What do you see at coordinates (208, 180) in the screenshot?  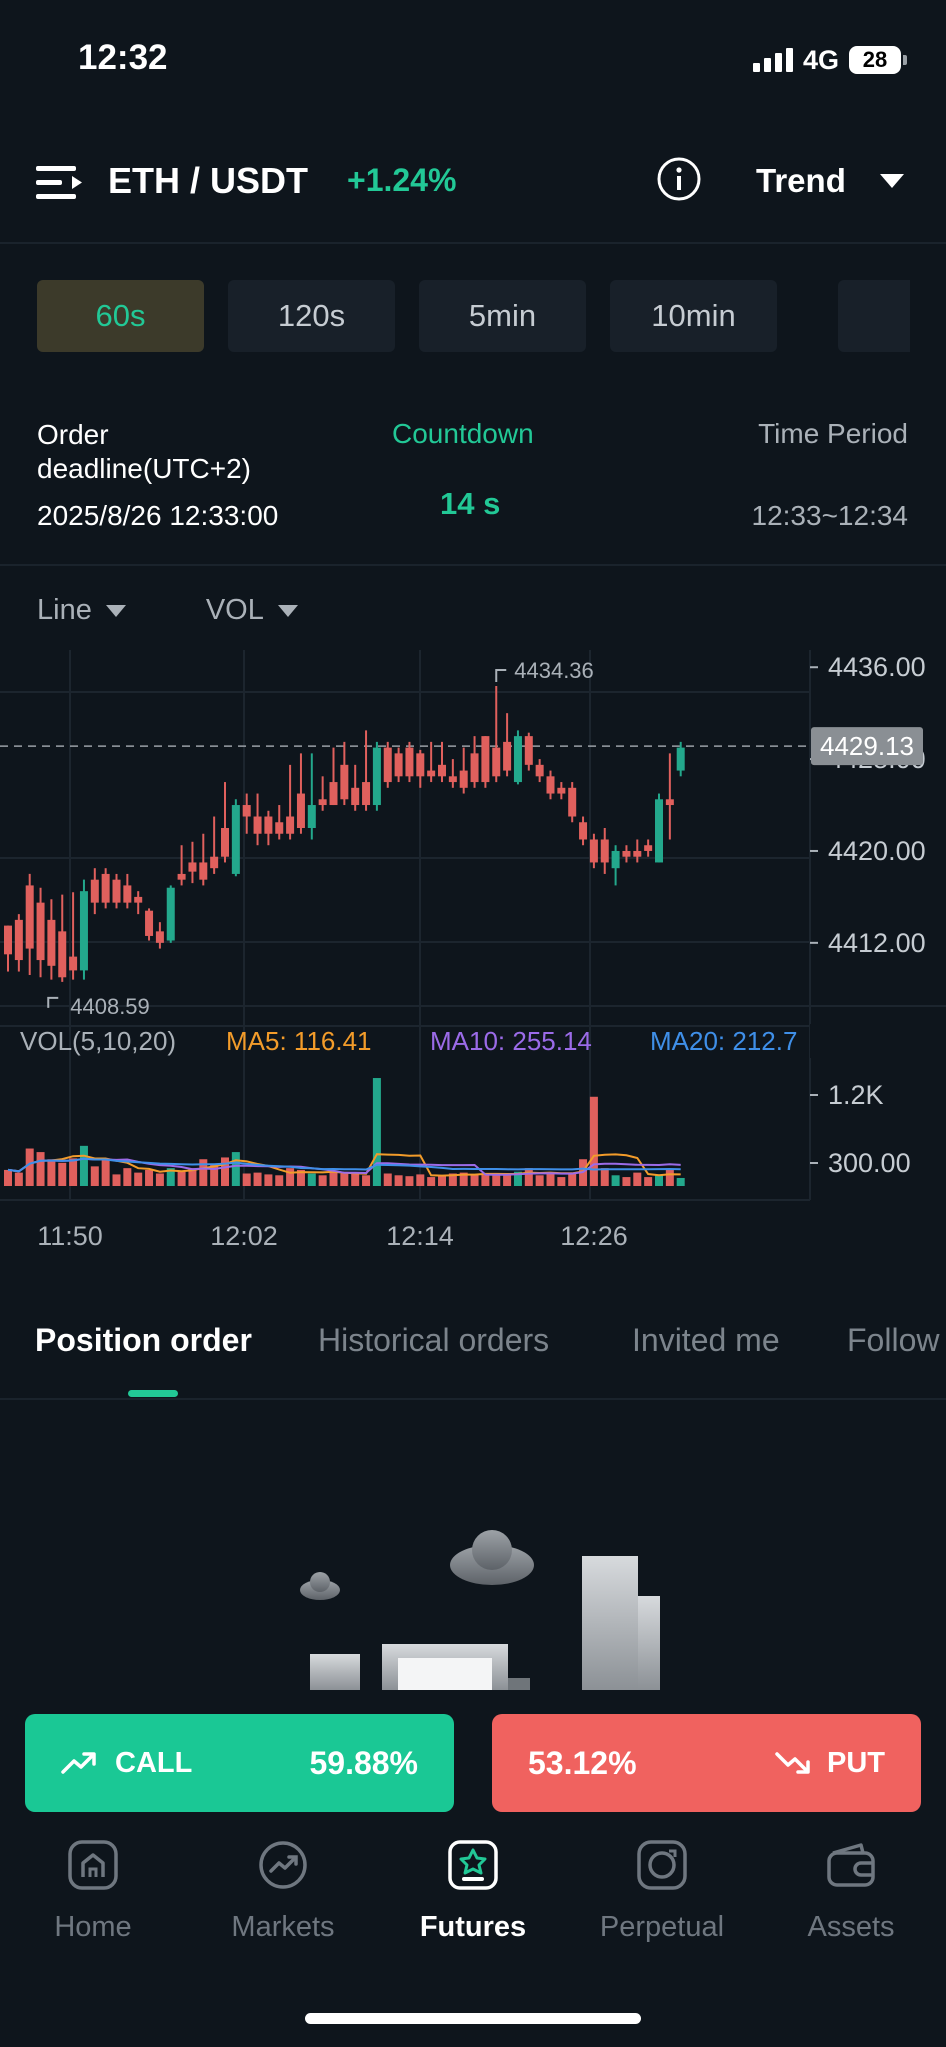 I see `pair-title: ETH / USDT` at bounding box center [208, 180].